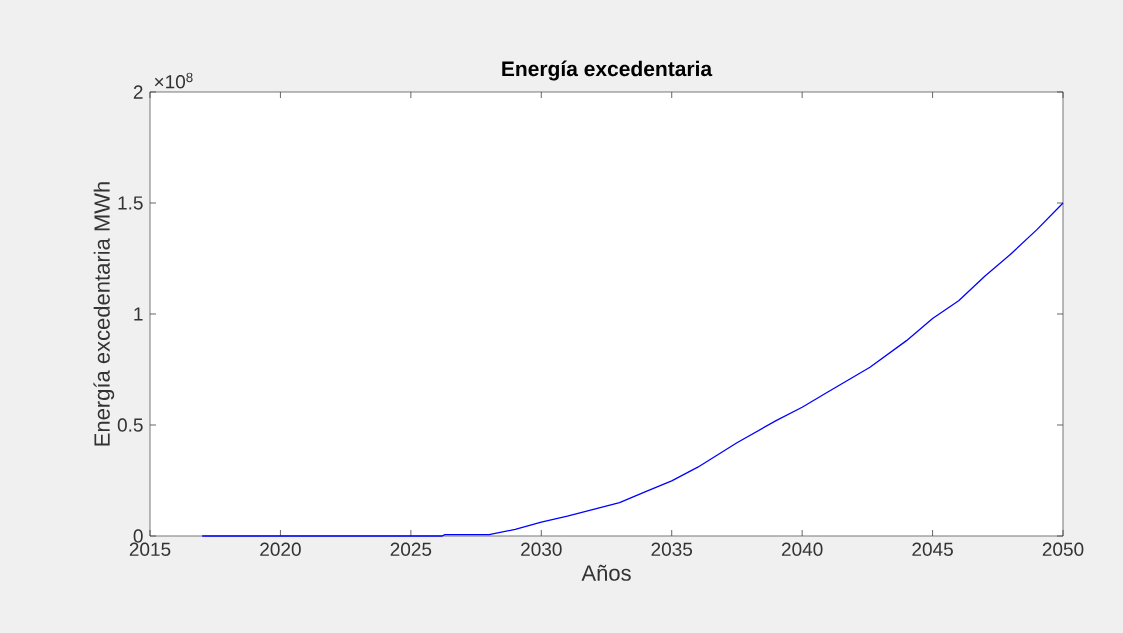 The image size is (1123, 633). Describe the element at coordinates (130, 425) in the screenshot. I see `y-tick-label: 0.5` at that location.